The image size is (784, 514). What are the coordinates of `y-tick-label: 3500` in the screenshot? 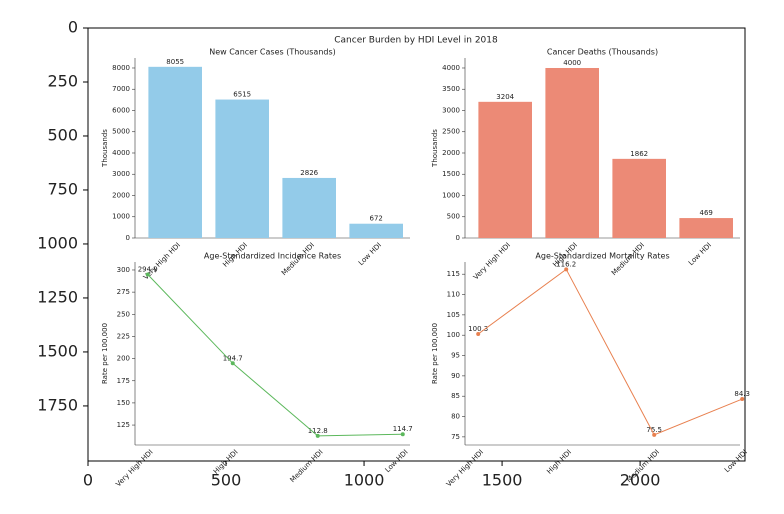 It's located at (451, 89).